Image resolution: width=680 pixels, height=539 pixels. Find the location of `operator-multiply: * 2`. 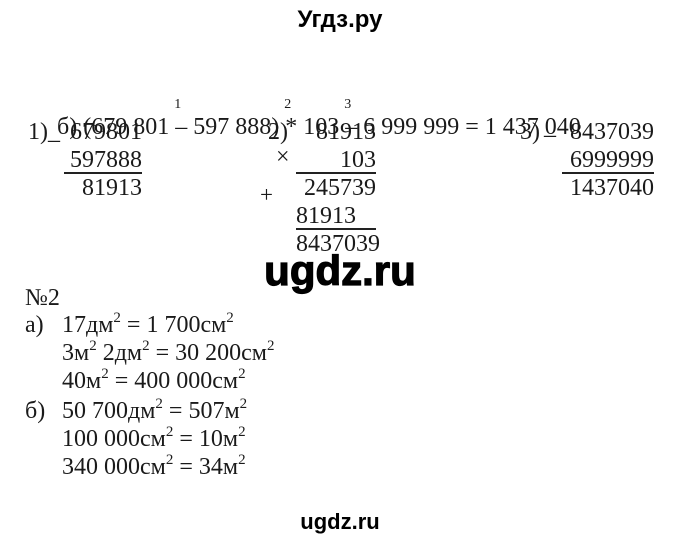

operator-multiply: * 2 is located at coordinates (291, 119).